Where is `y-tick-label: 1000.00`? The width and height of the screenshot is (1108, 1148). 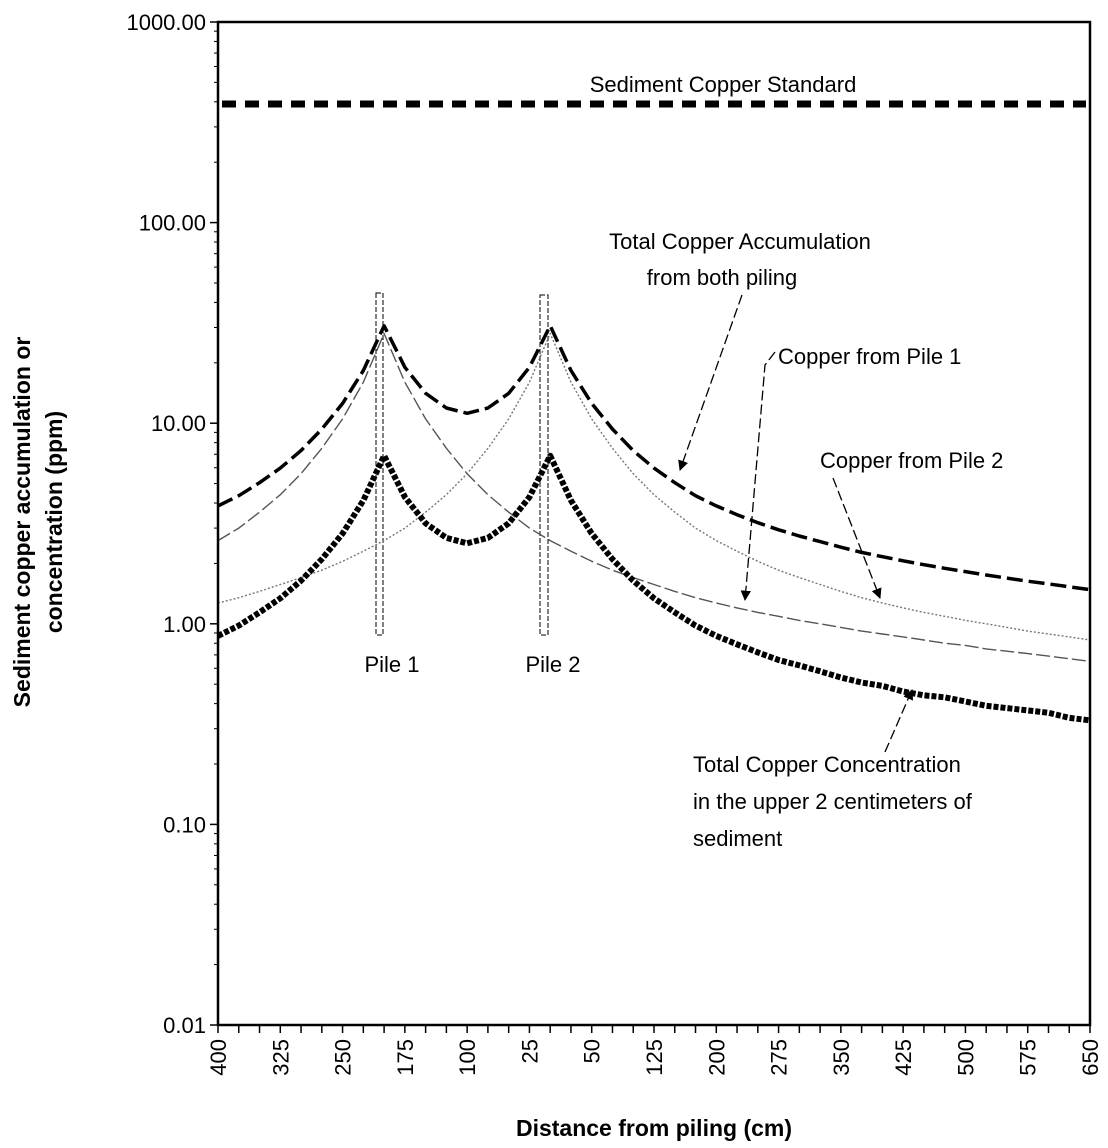 y-tick-label: 1000.00 is located at coordinates (166, 22).